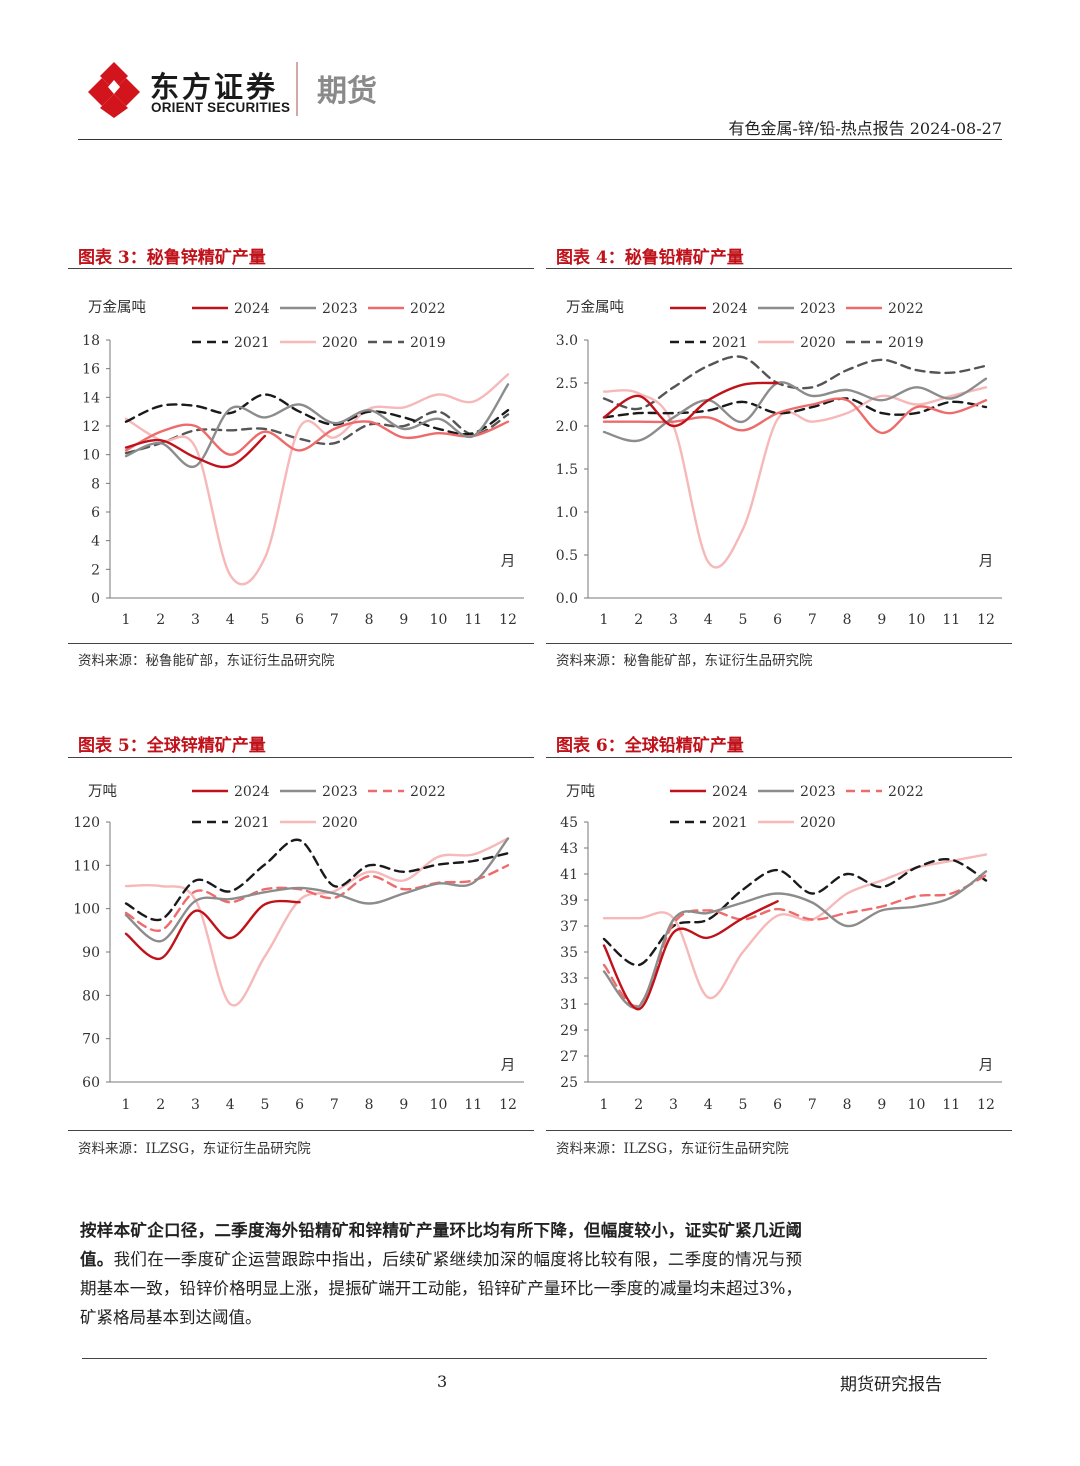  I want to click on legend-label-2019: 2019, so click(428, 343).